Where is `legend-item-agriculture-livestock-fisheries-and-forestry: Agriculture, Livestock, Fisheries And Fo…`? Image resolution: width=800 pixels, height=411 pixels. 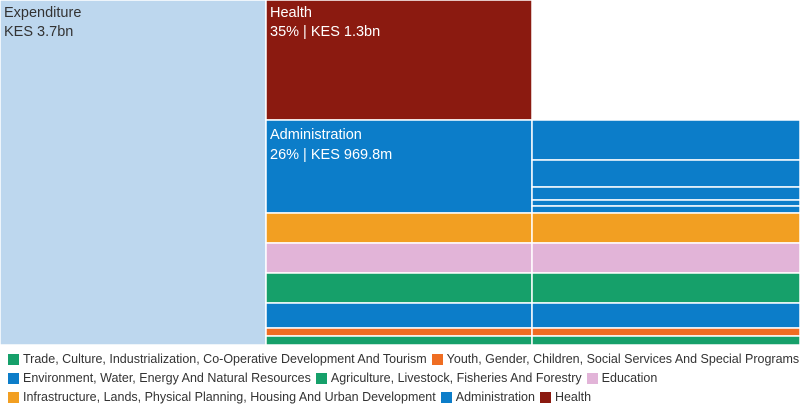
legend-item-agriculture-livestock-fisheries-and-forestry: Agriculture, Livestock, Fisheries And Fo… is located at coordinates (448, 378).